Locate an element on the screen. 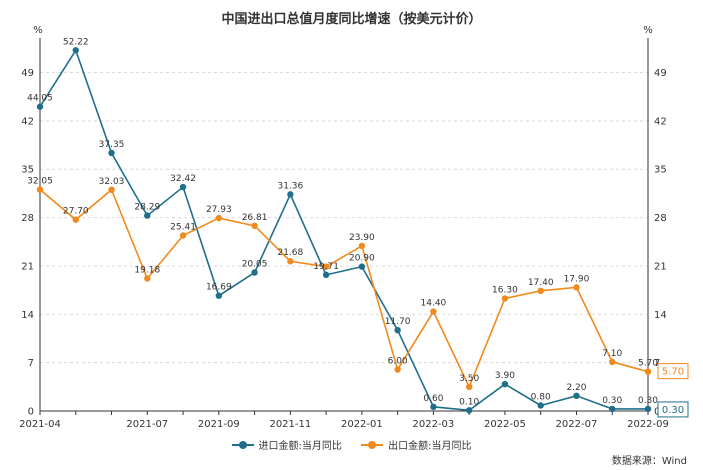  data-label: 26.81 is located at coordinates (255, 218).